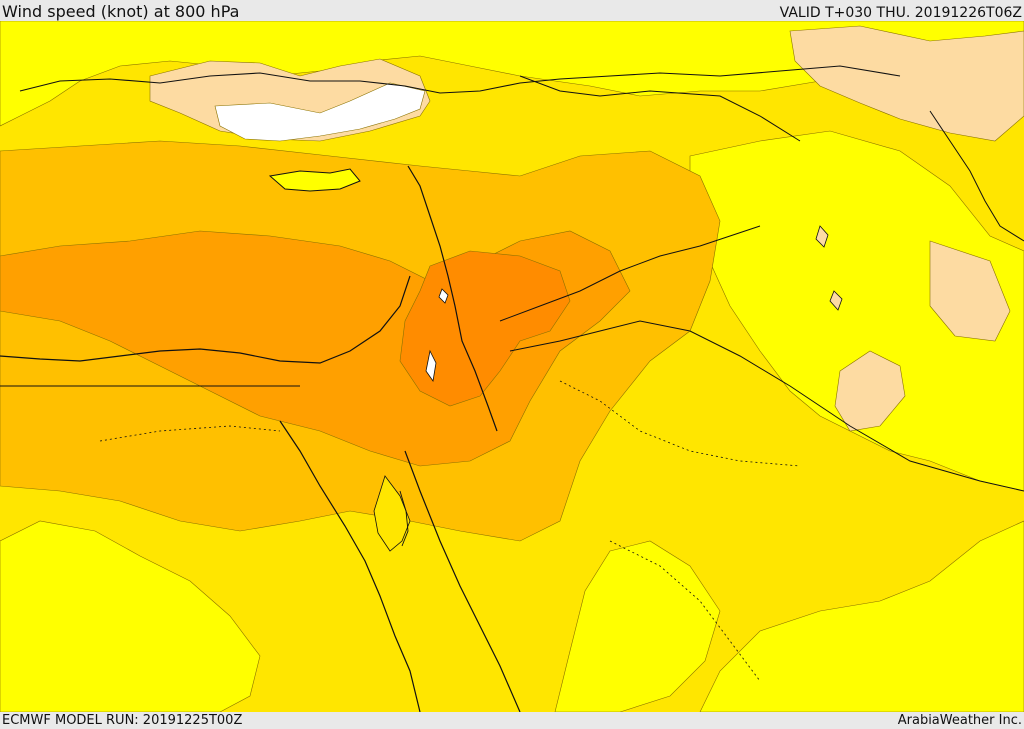 The height and width of the screenshot is (729, 1024). What do you see at coordinates (829, 268) in the screenshot?
I see `small-lake-east` at bounding box center [829, 268].